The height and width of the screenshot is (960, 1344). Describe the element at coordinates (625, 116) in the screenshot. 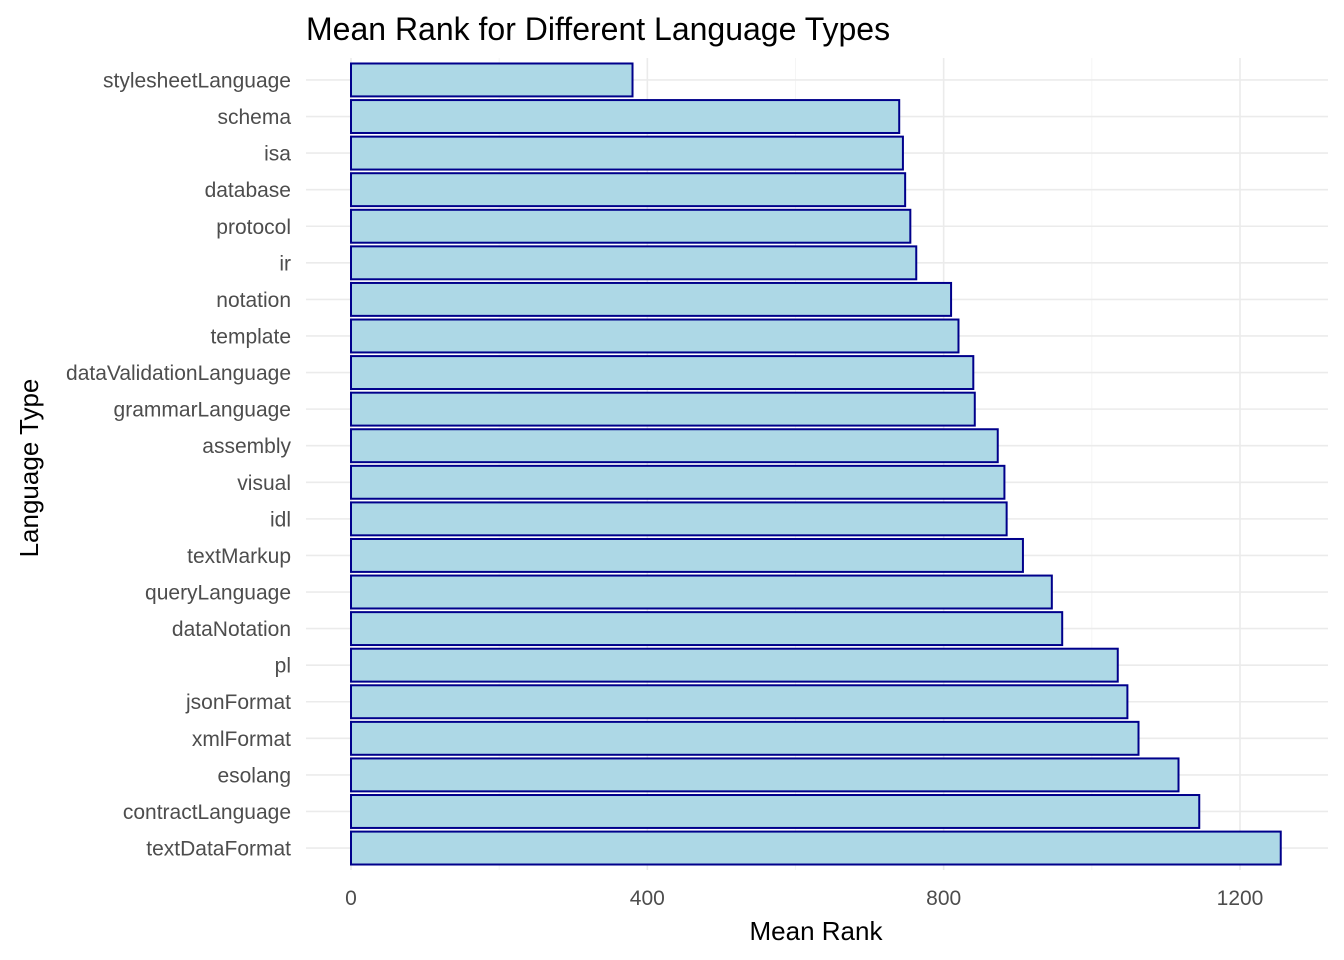

I see `bar-schema` at that location.